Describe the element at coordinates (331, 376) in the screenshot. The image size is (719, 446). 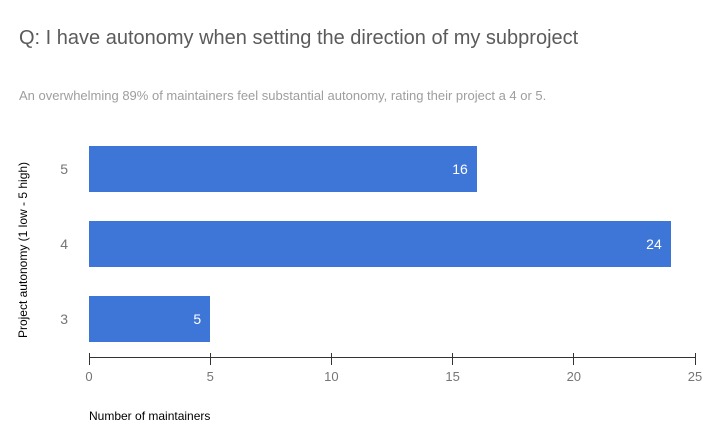
I see `x-axis-tick-label: 10` at that location.